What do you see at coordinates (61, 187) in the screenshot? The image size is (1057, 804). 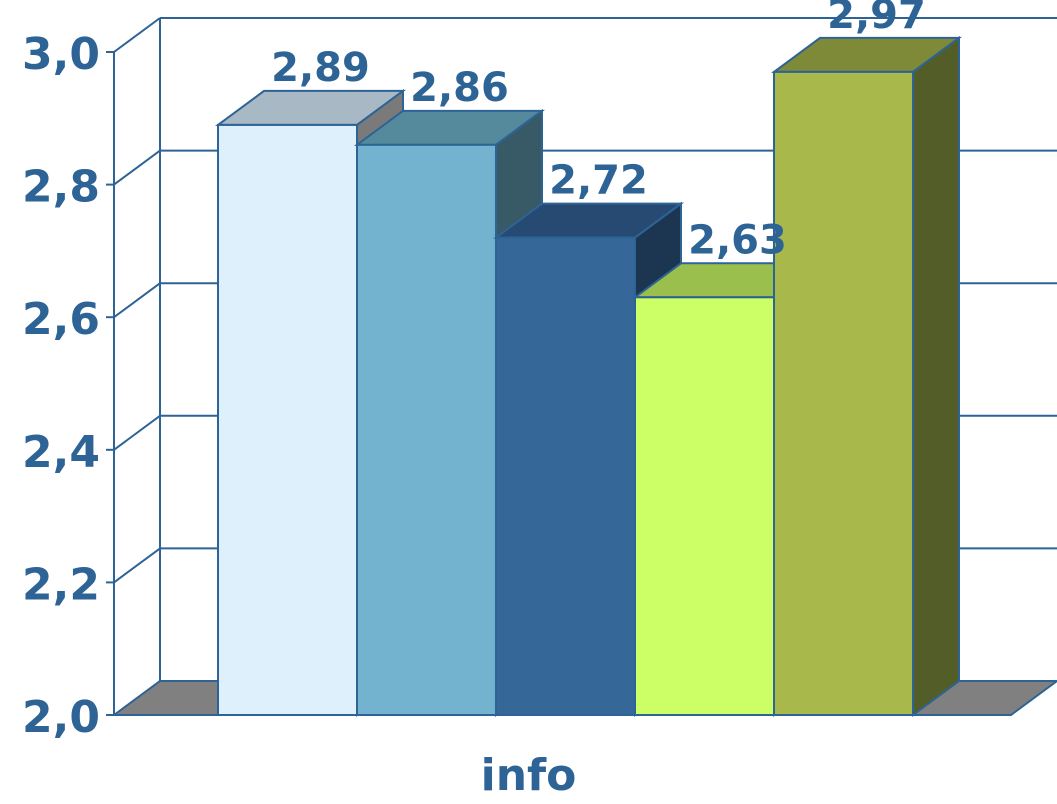 I see `y-tick-label: 2,8` at bounding box center [61, 187].